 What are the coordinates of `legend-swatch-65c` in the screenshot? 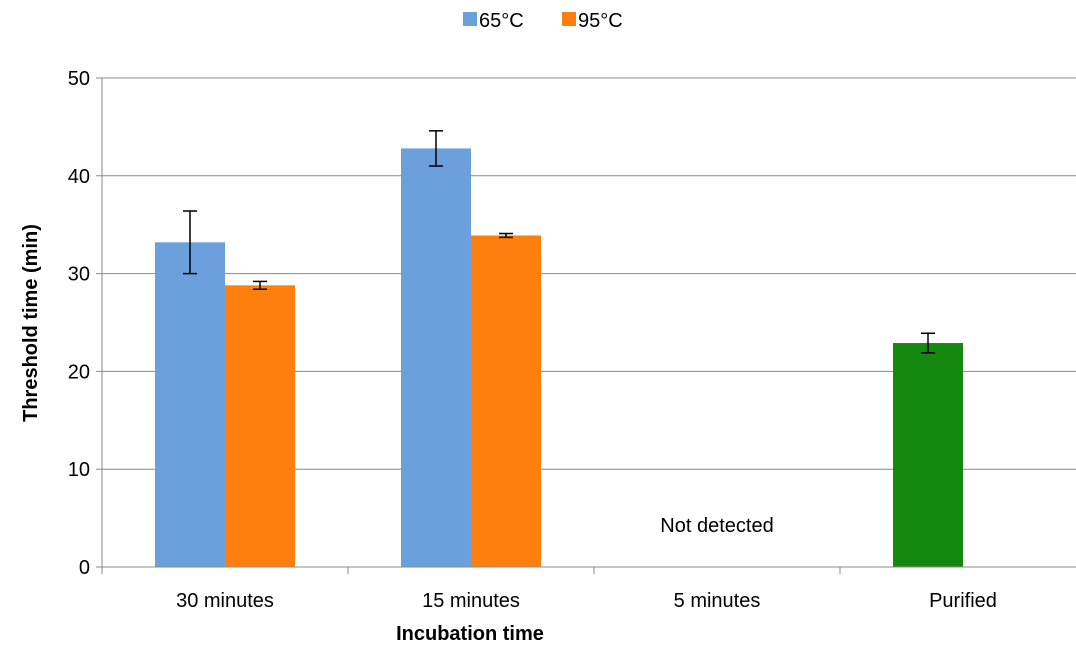 It's located at (470, 19).